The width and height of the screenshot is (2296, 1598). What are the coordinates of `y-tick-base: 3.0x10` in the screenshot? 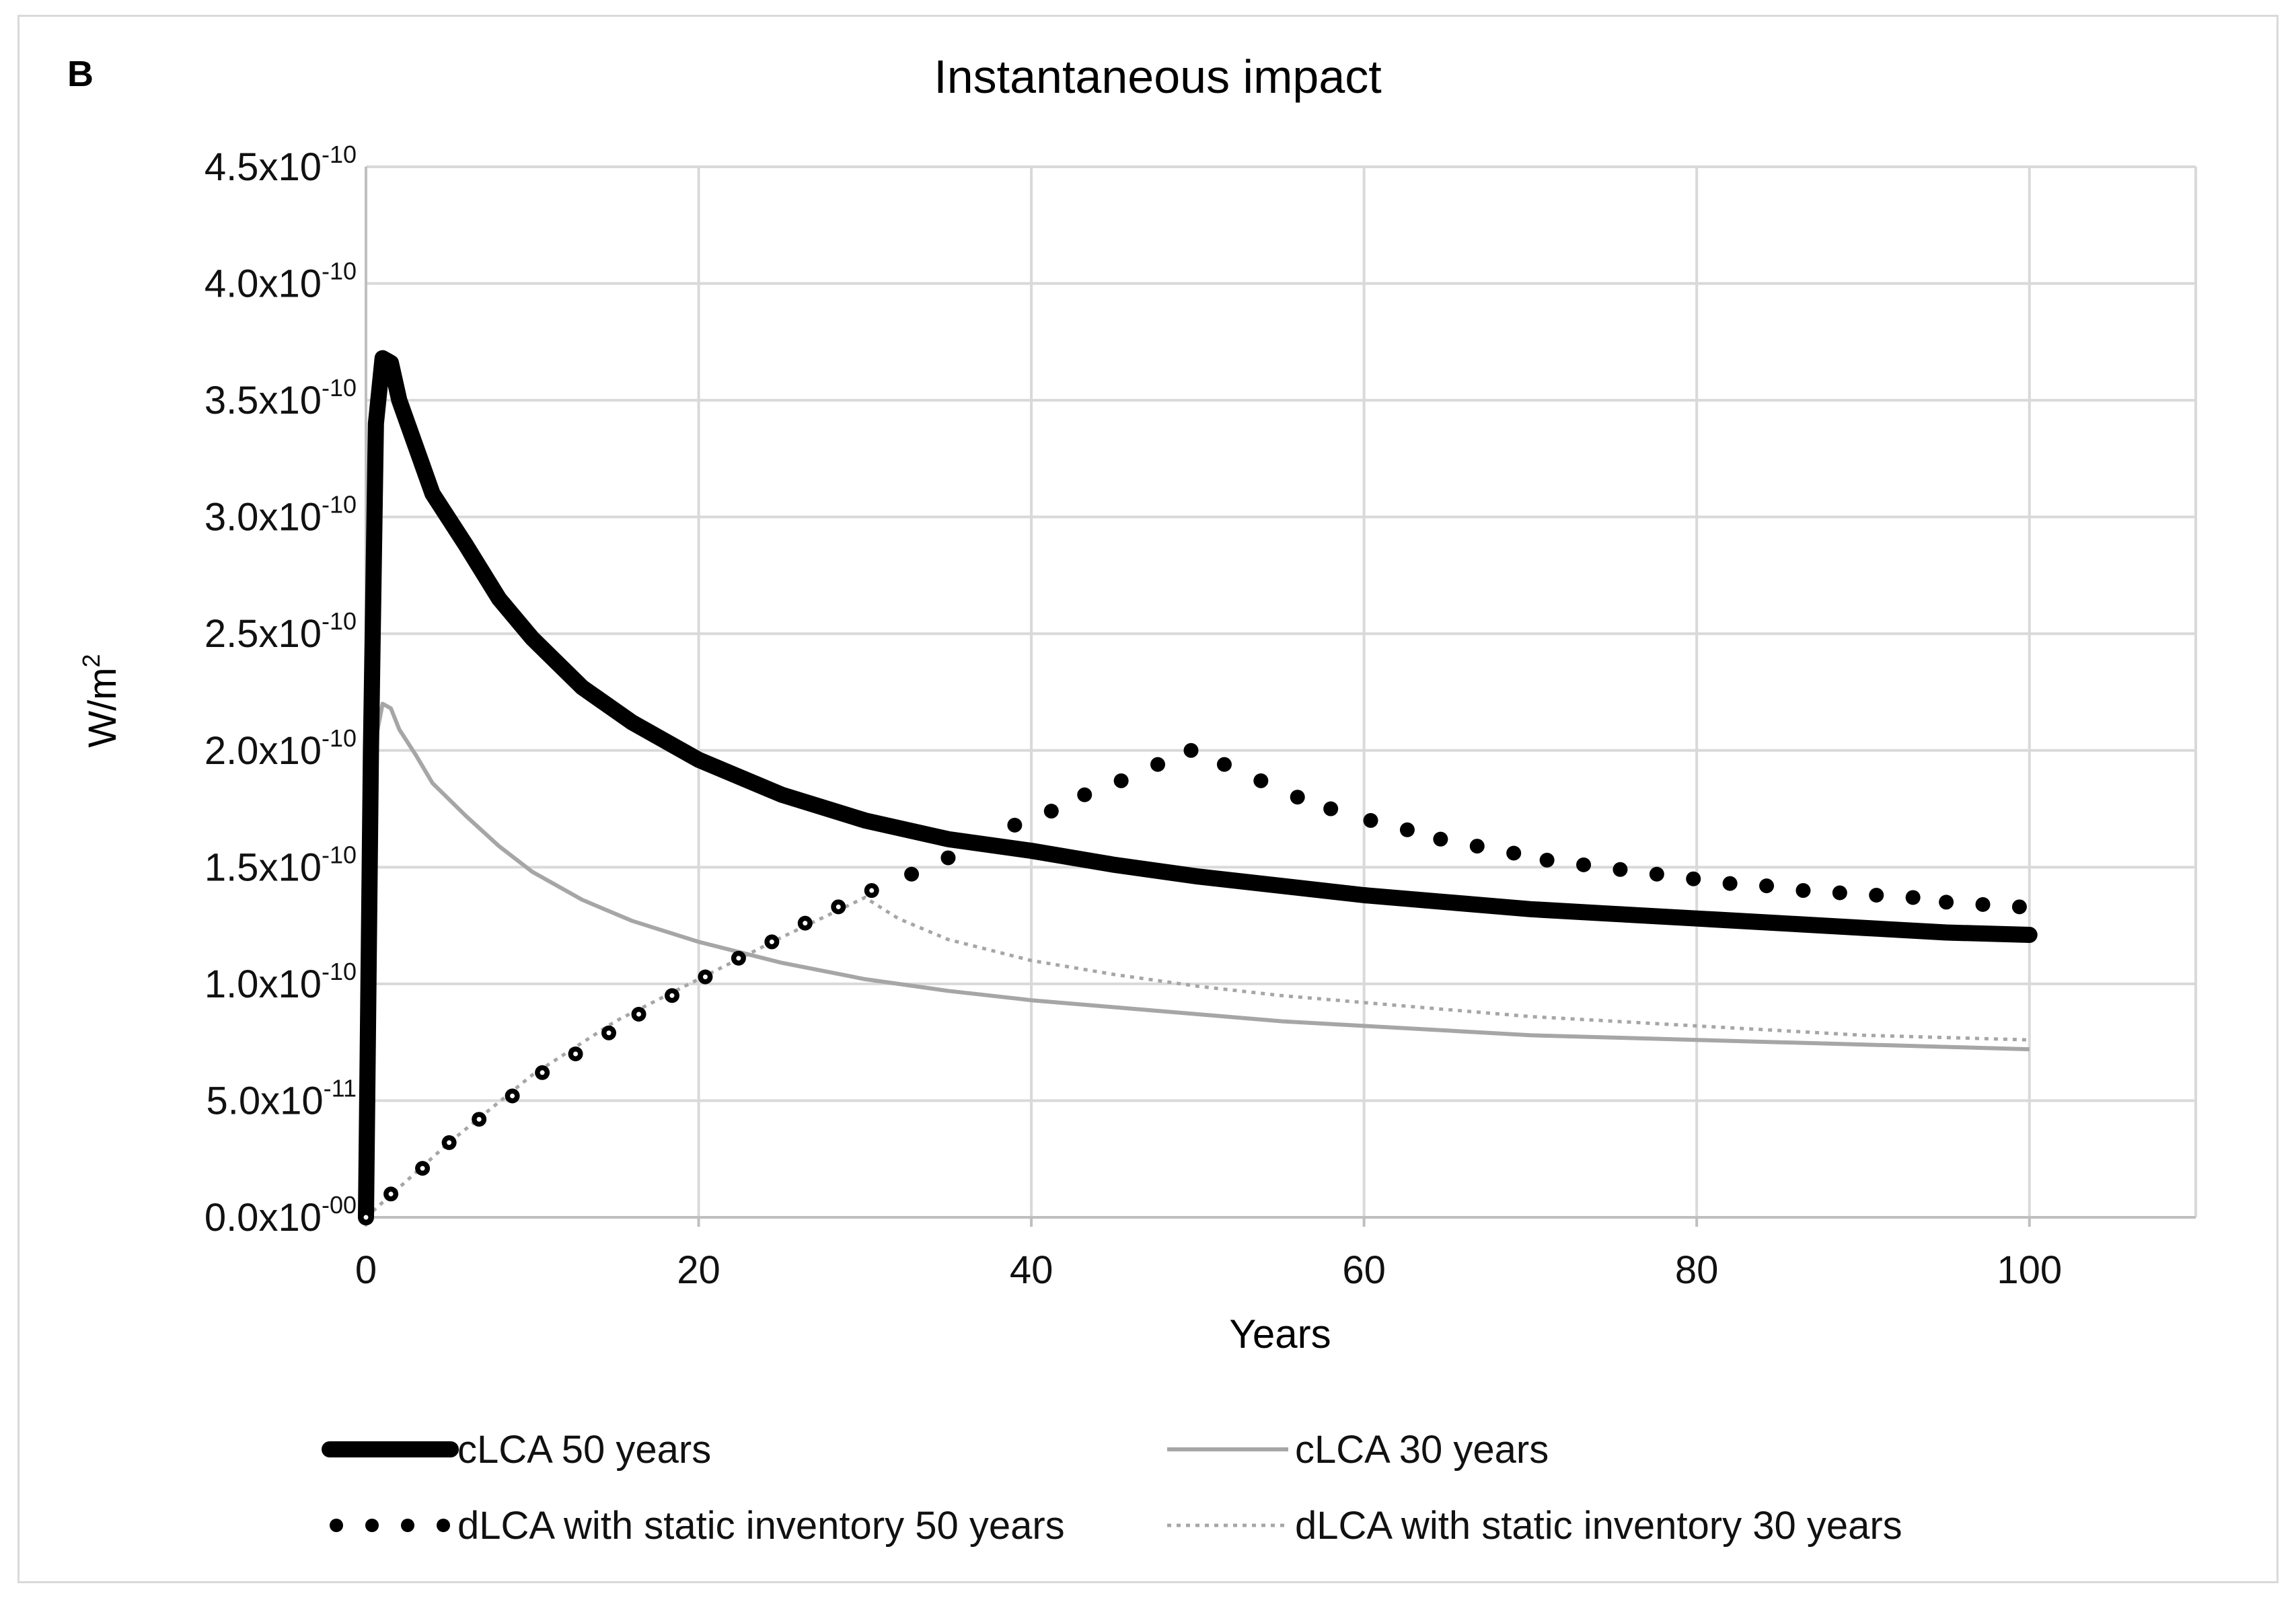 It's located at (263, 517).